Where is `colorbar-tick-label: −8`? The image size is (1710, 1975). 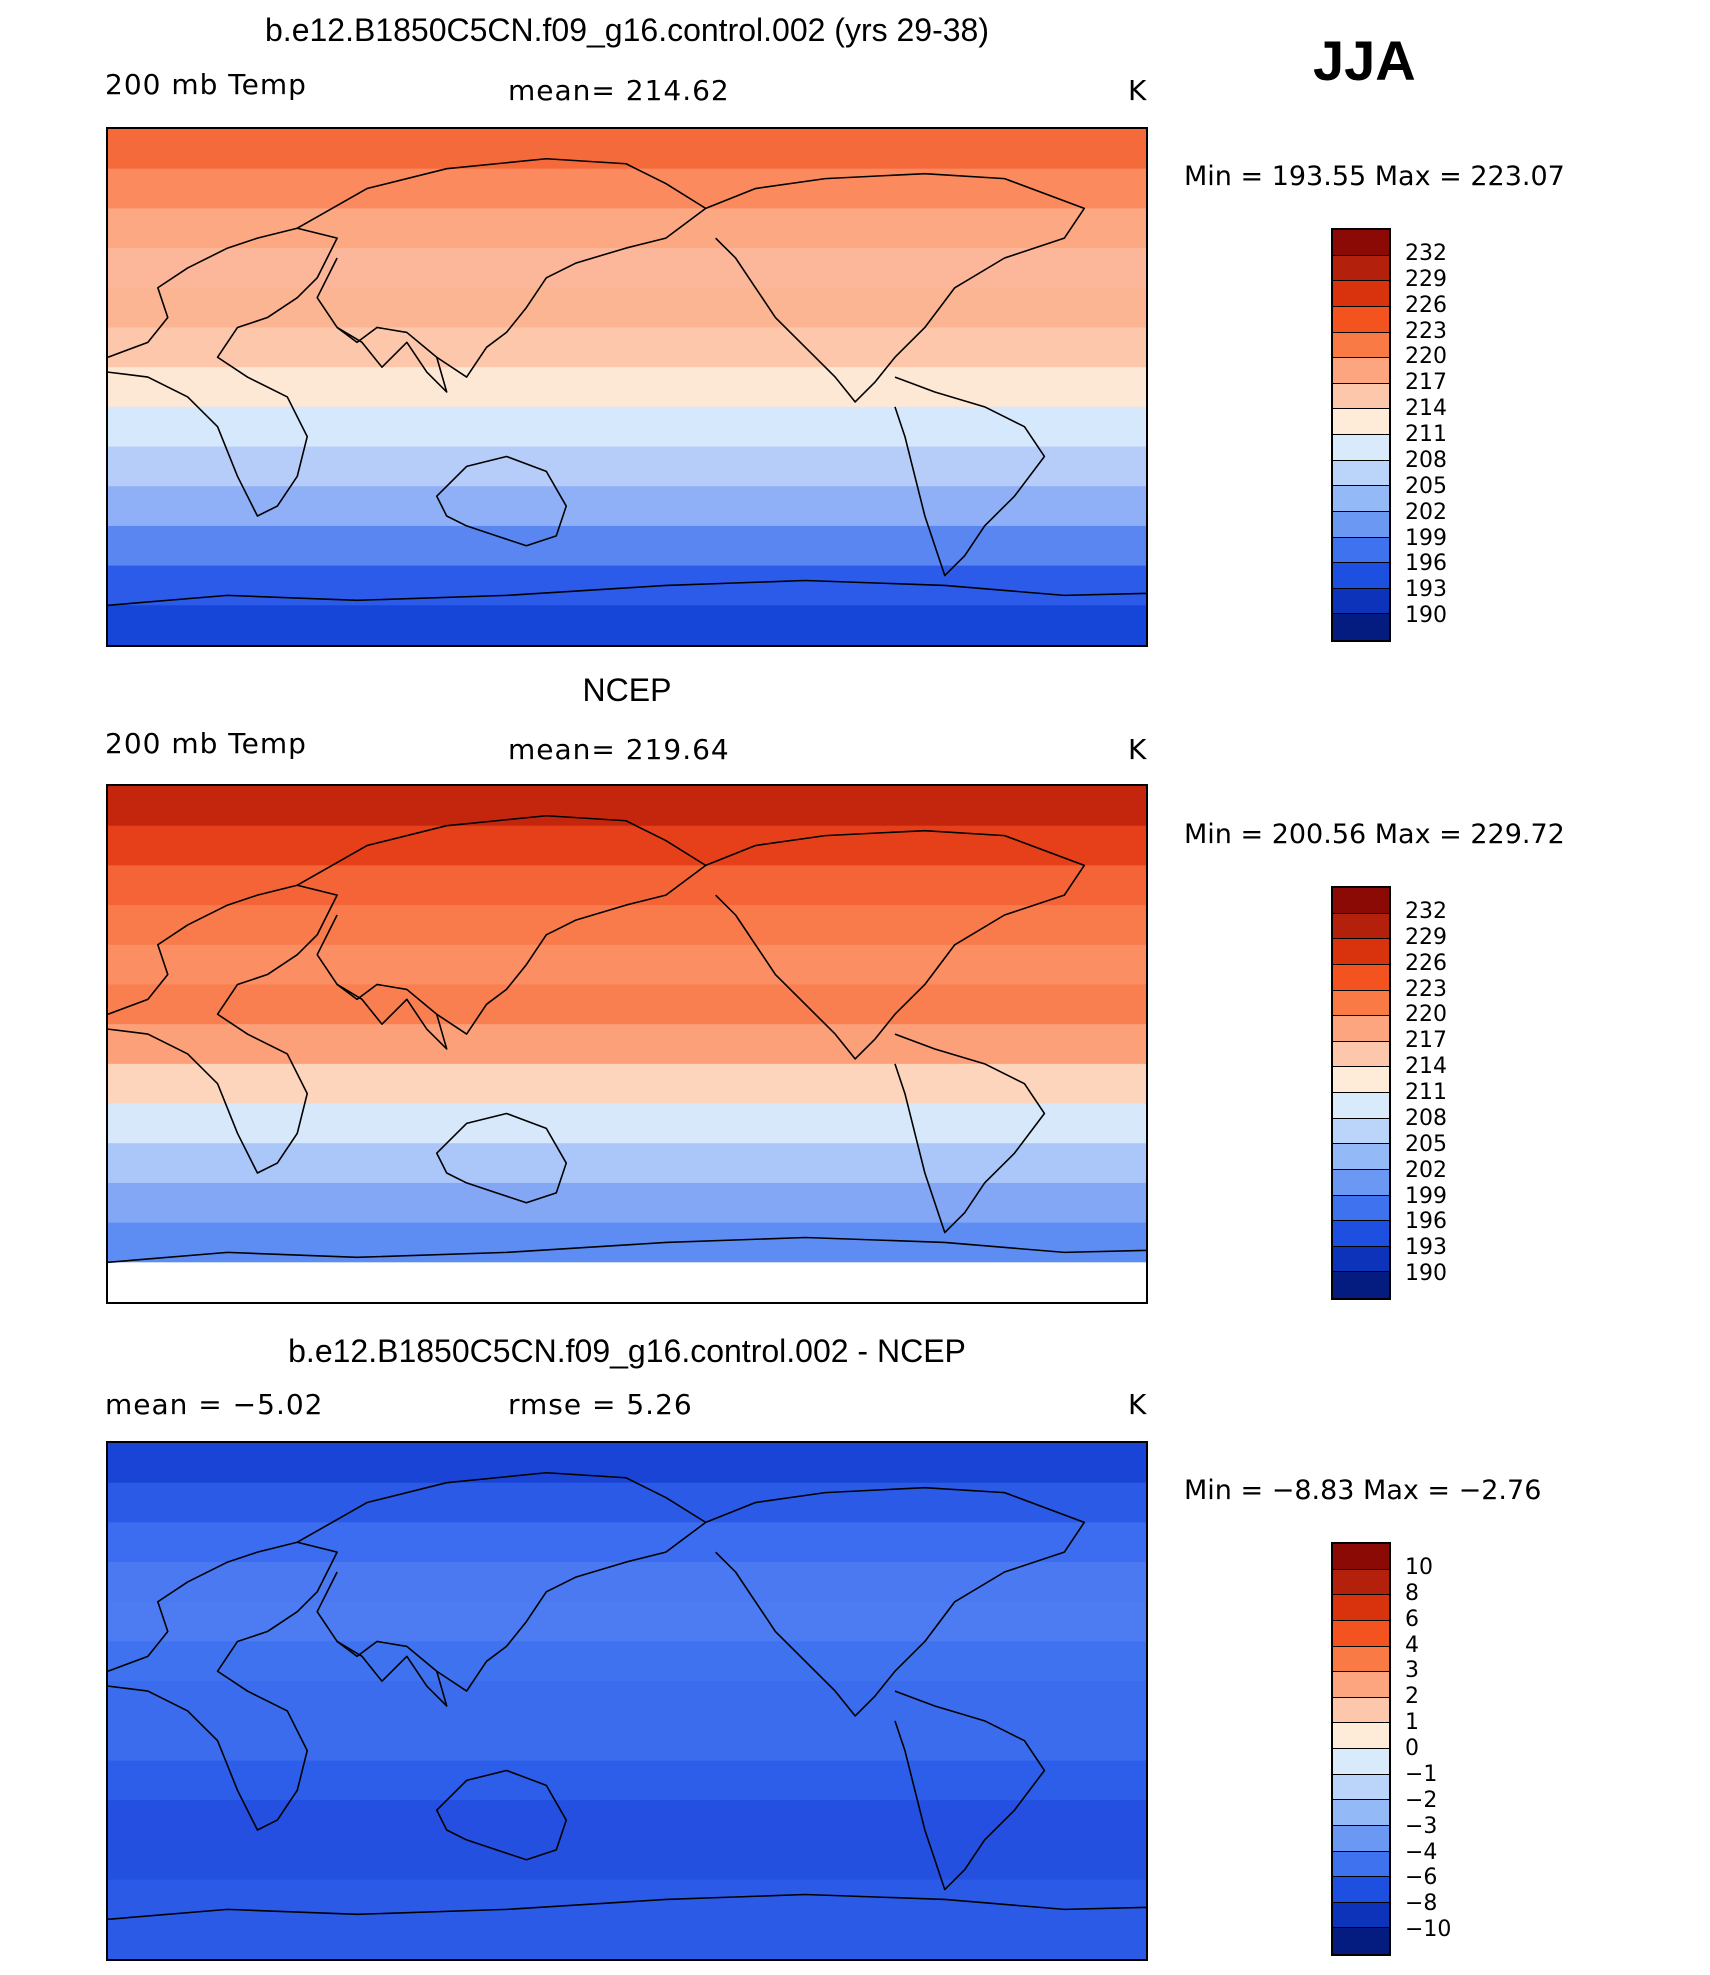 colorbar-tick-label: −8 is located at coordinates (1421, 1904).